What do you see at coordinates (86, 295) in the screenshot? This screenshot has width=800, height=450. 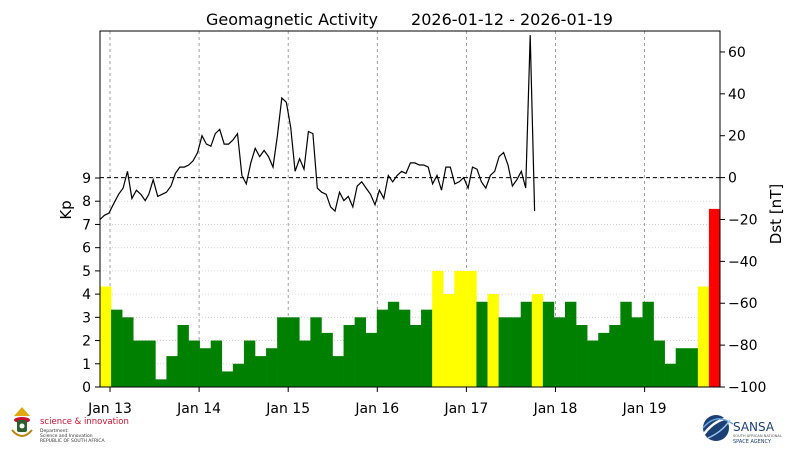 I see `kp-tick-label: 4` at bounding box center [86, 295].